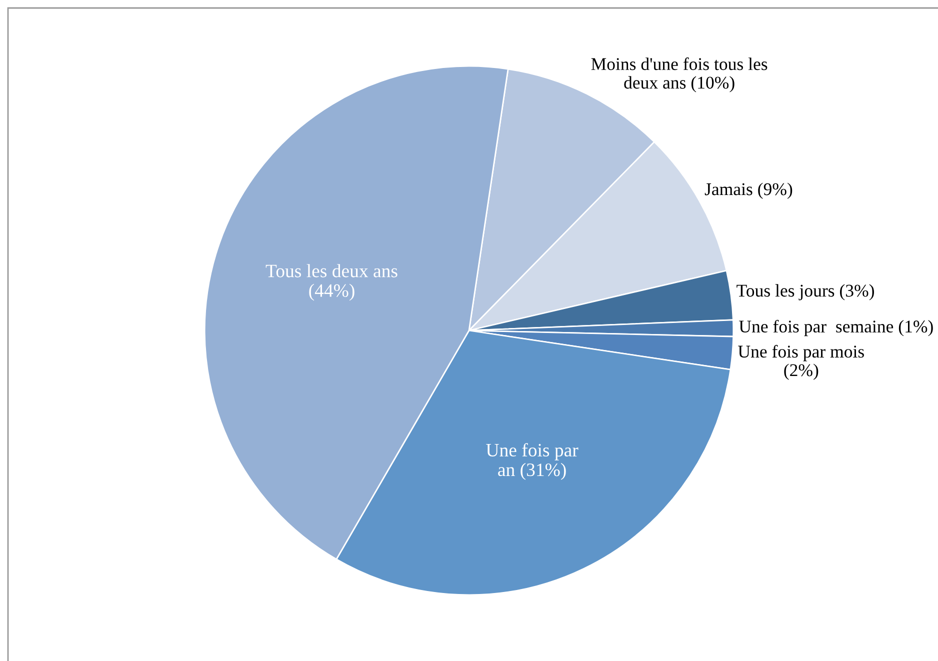 The height and width of the screenshot is (661, 938). I want to click on slice-label: Une fois par mois (2%), so click(801, 362).